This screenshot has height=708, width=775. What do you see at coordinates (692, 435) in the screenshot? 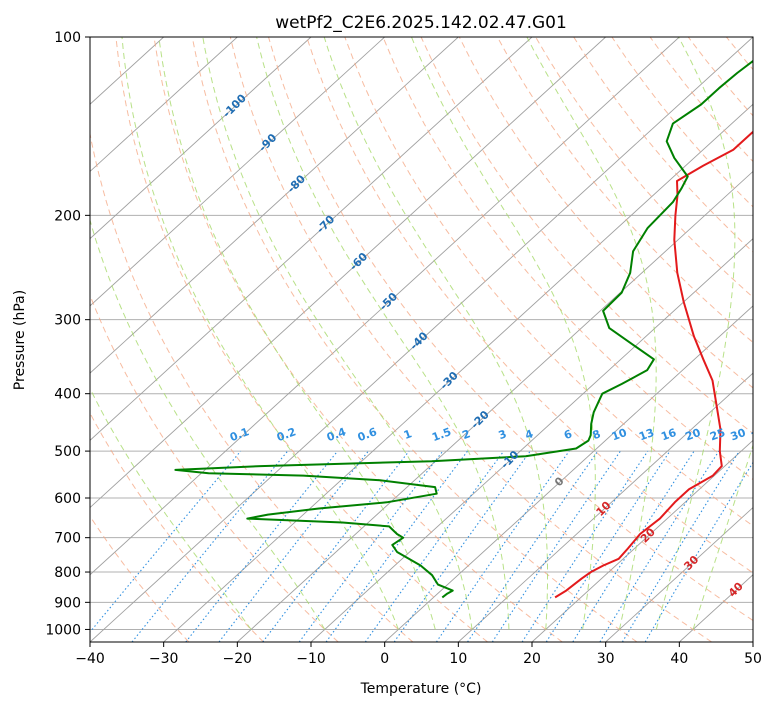
I see `mixing-ratio-label: 20` at bounding box center [692, 435].